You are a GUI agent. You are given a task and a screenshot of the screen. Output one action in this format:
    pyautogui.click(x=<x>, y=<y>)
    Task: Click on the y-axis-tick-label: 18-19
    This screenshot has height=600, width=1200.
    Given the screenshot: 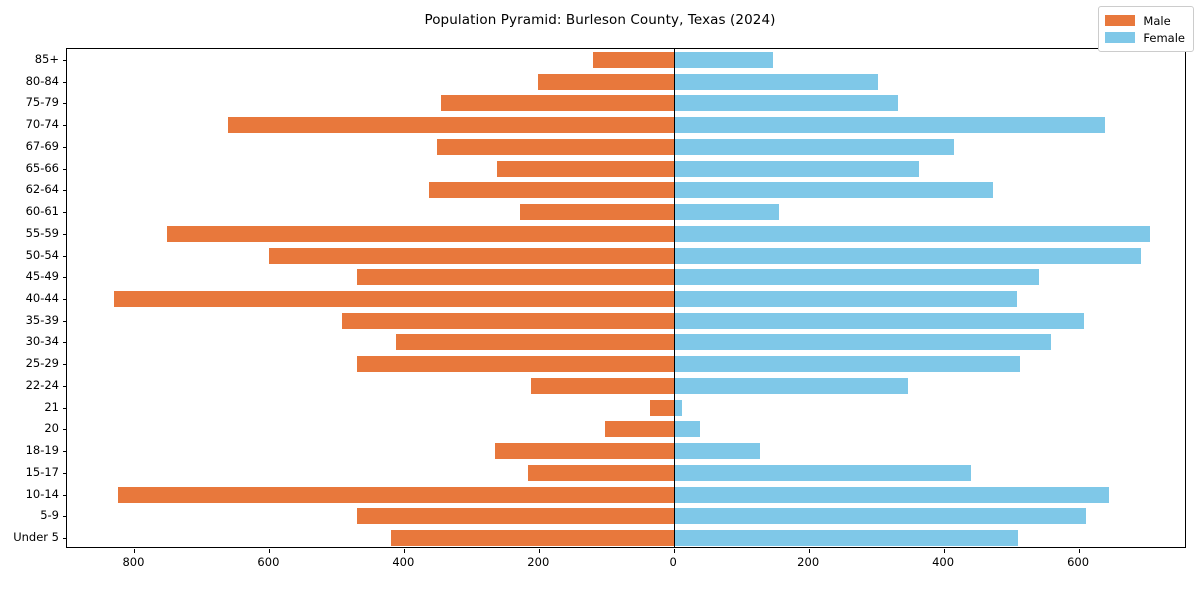 What is the action you would take?
    pyautogui.click(x=42, y=450)
    